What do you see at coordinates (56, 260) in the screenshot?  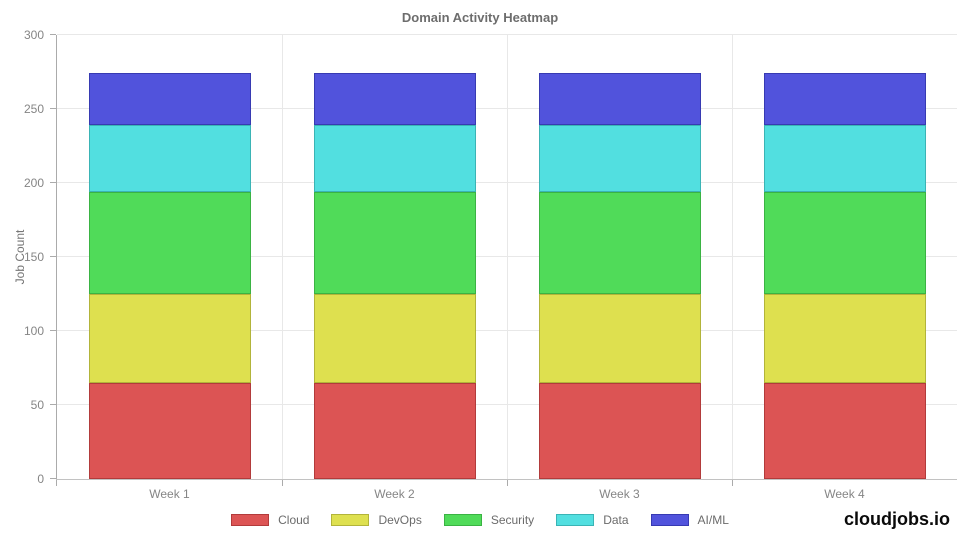 I see `y-axis-line` at bounding box center [56, 260].